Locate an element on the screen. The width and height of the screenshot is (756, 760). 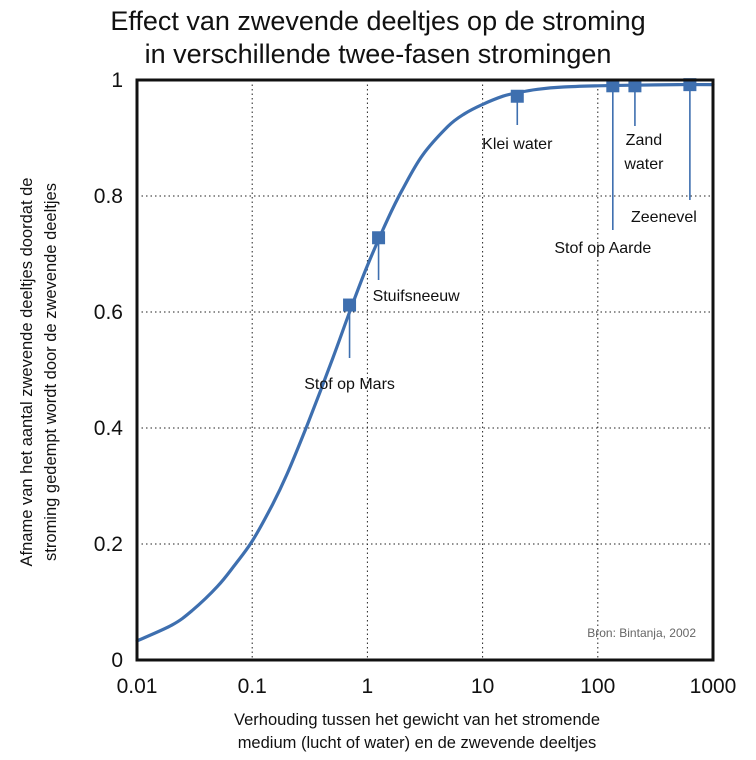
y-tick-label: 1 is located at coordinates (117, 80).